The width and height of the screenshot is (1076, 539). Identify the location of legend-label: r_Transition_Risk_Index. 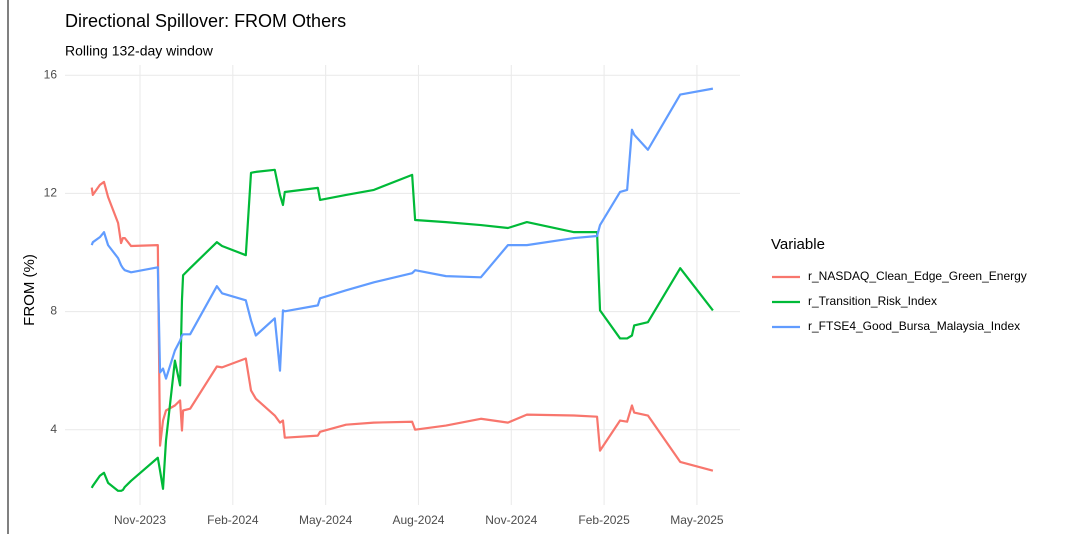
(872, 301).